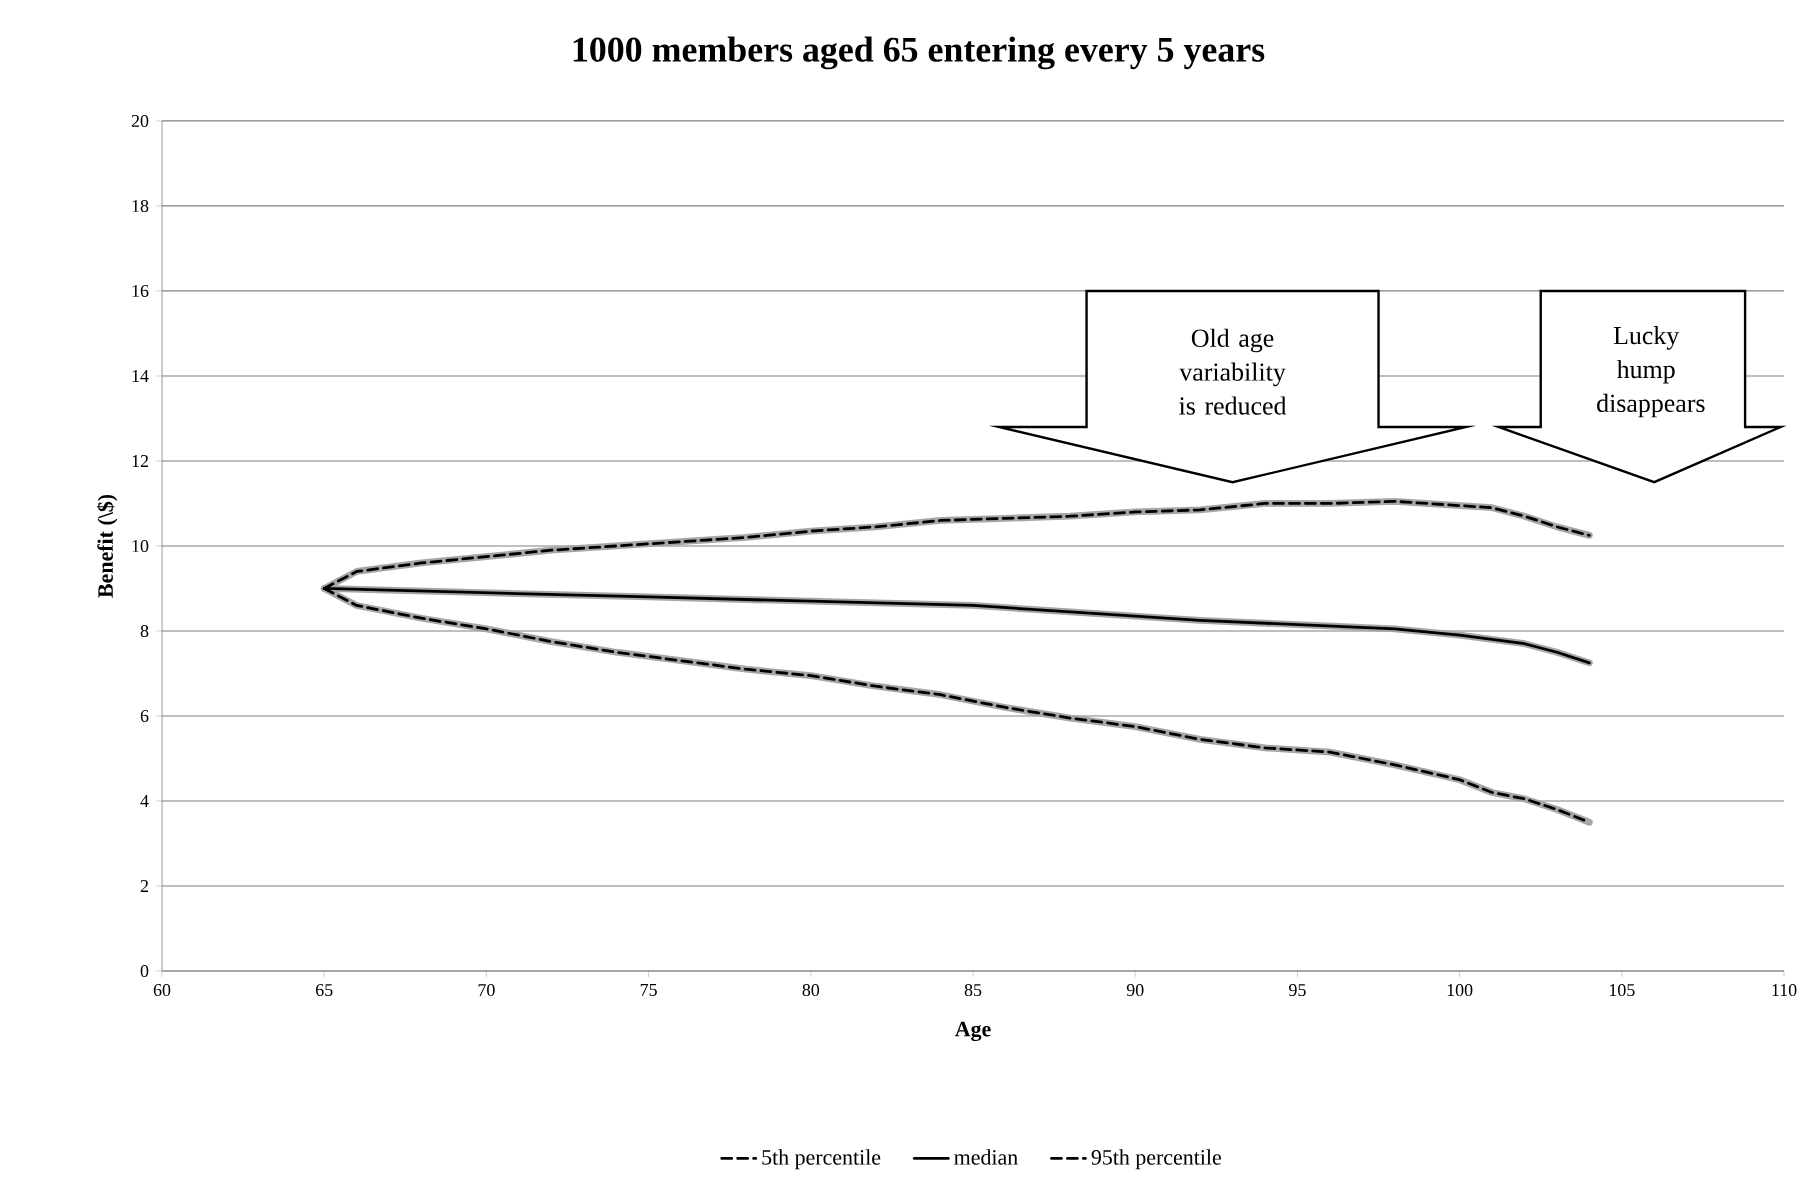  I want to click on x-tick-label: 65, so click(324, 990).